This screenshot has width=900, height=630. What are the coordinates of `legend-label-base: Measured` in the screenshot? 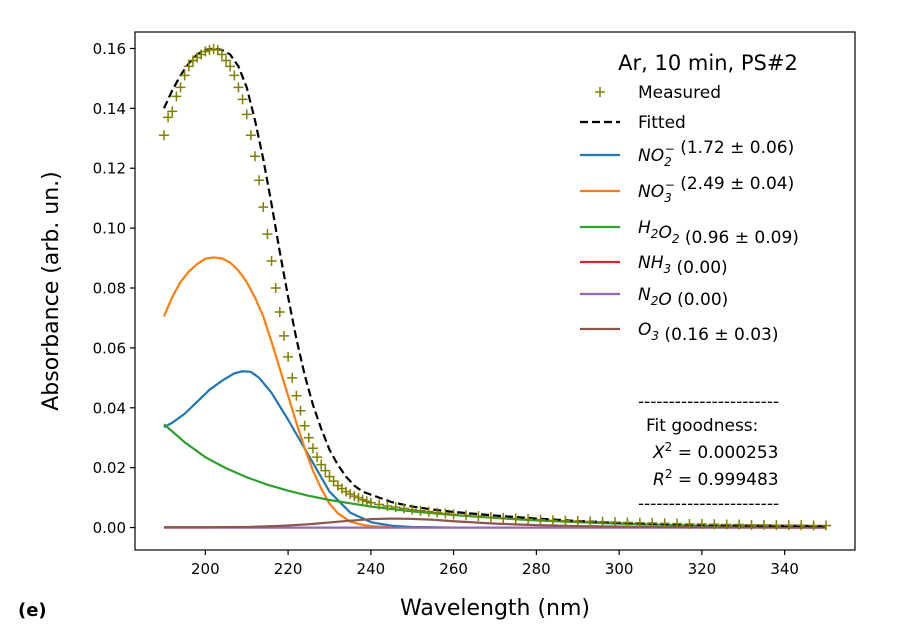 It's located at (679, 93).